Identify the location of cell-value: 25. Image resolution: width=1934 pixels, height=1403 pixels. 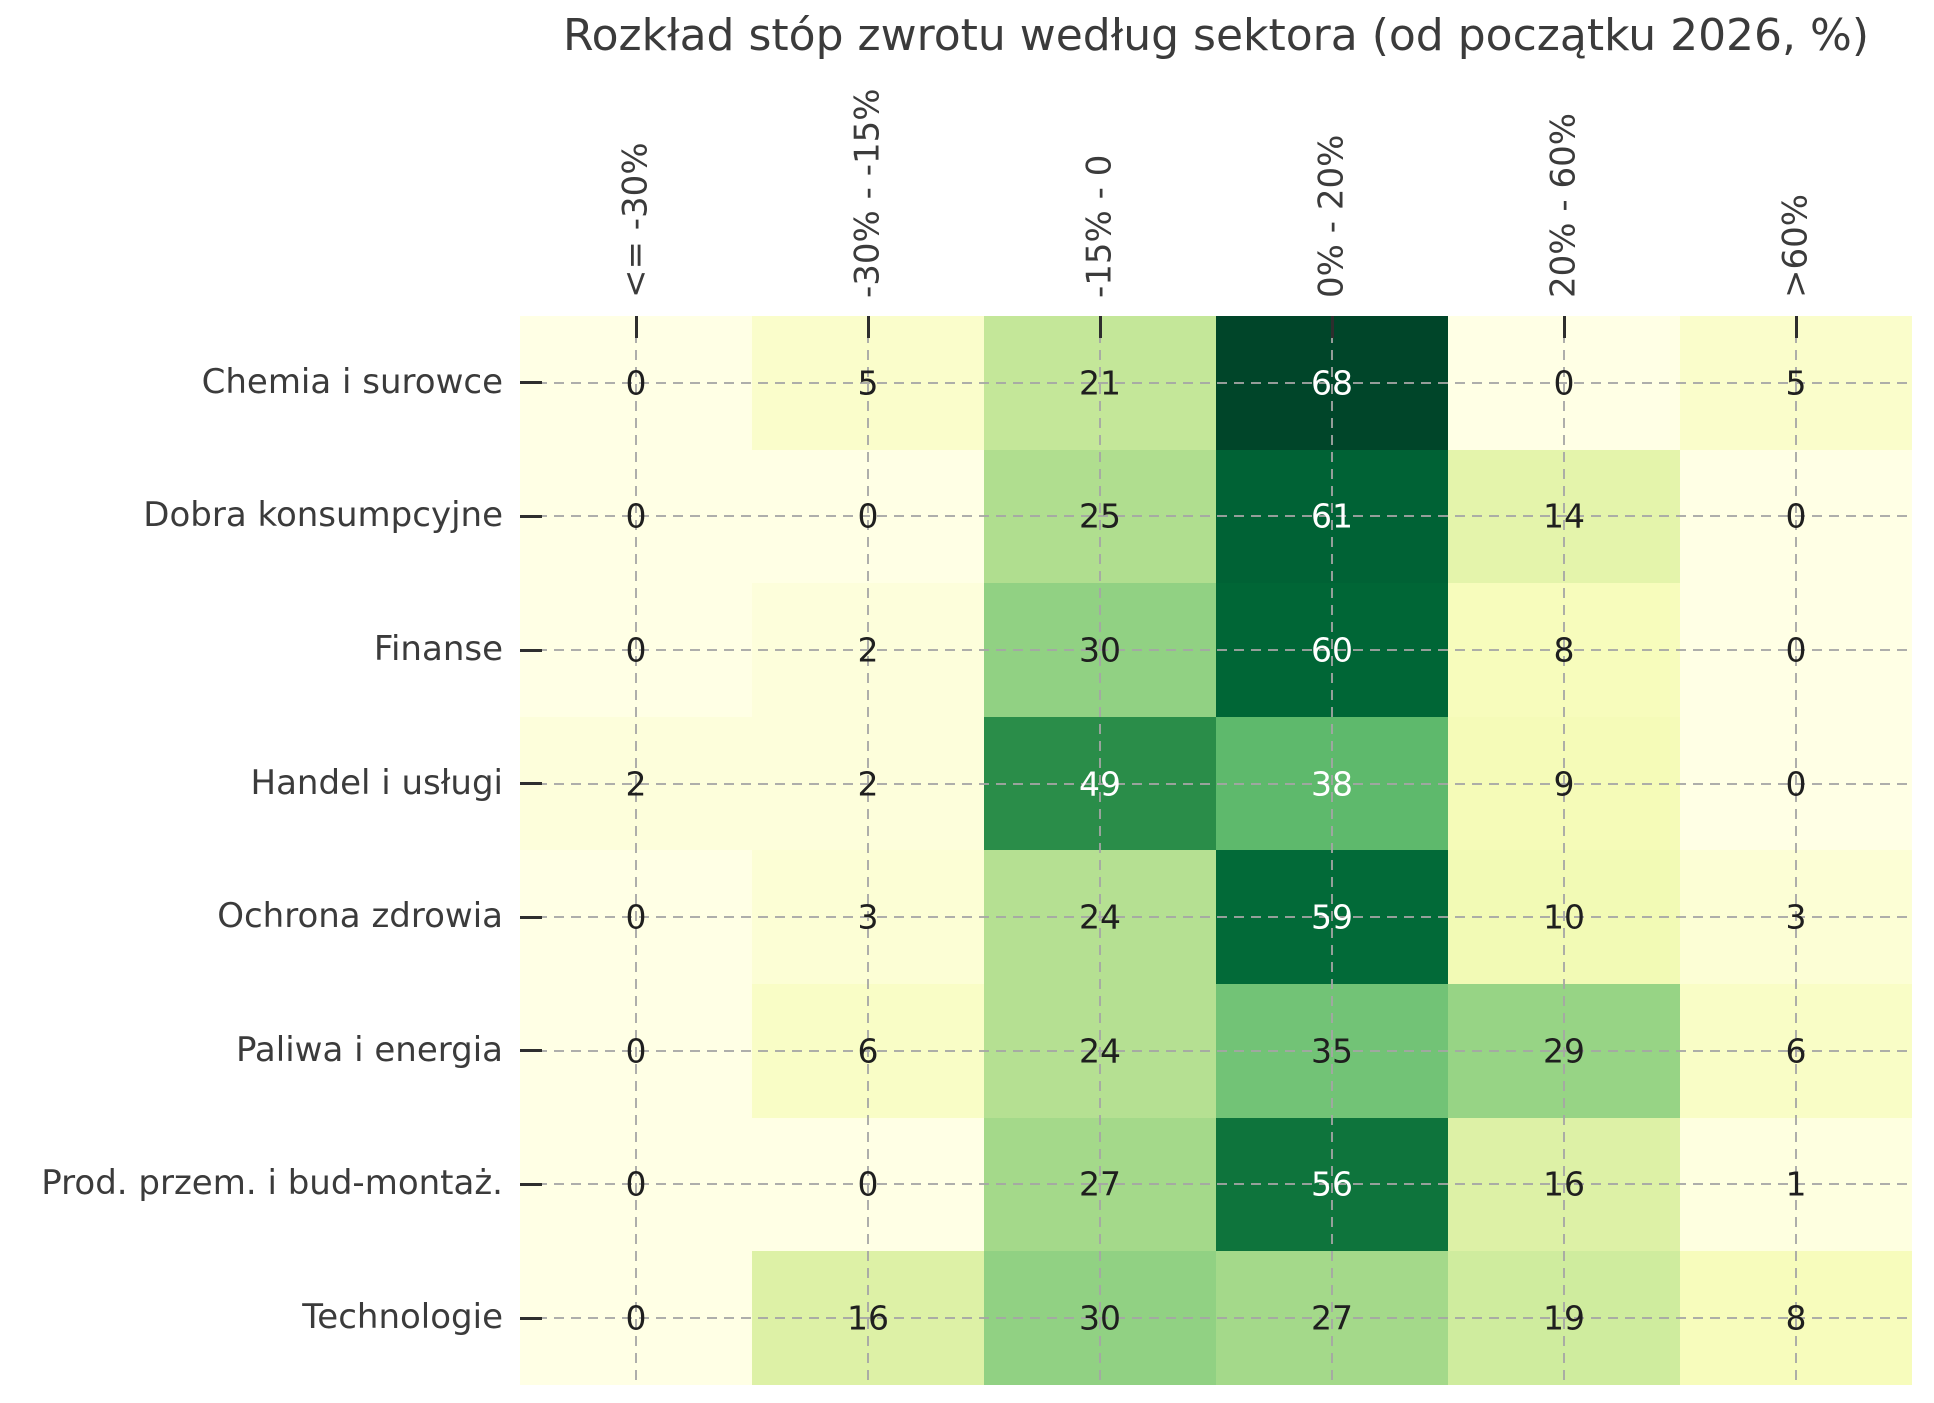
(1100, 516).